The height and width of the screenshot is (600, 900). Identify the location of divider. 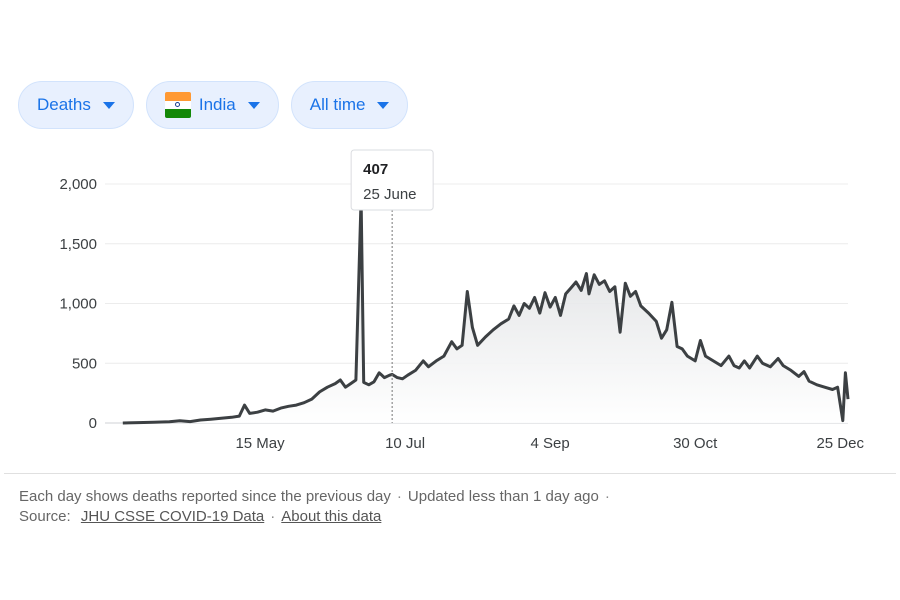
(450, 473).